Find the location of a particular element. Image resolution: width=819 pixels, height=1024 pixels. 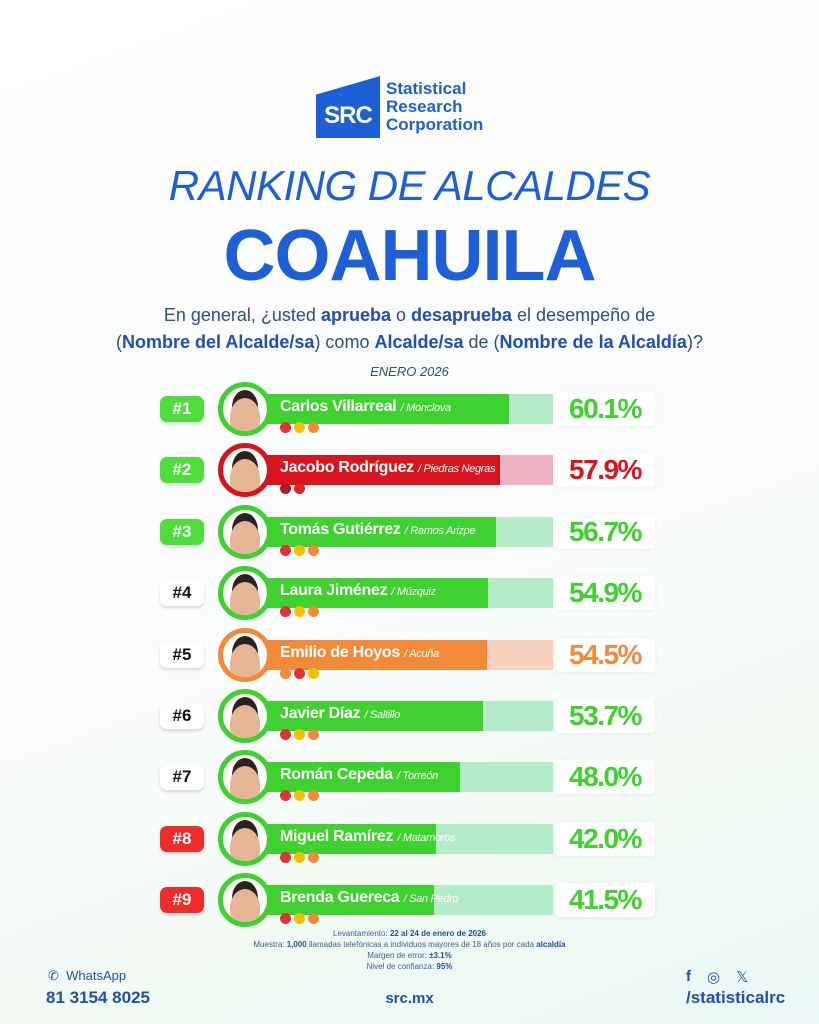

rank-badge: #2 is located at coordinates (182, 470).